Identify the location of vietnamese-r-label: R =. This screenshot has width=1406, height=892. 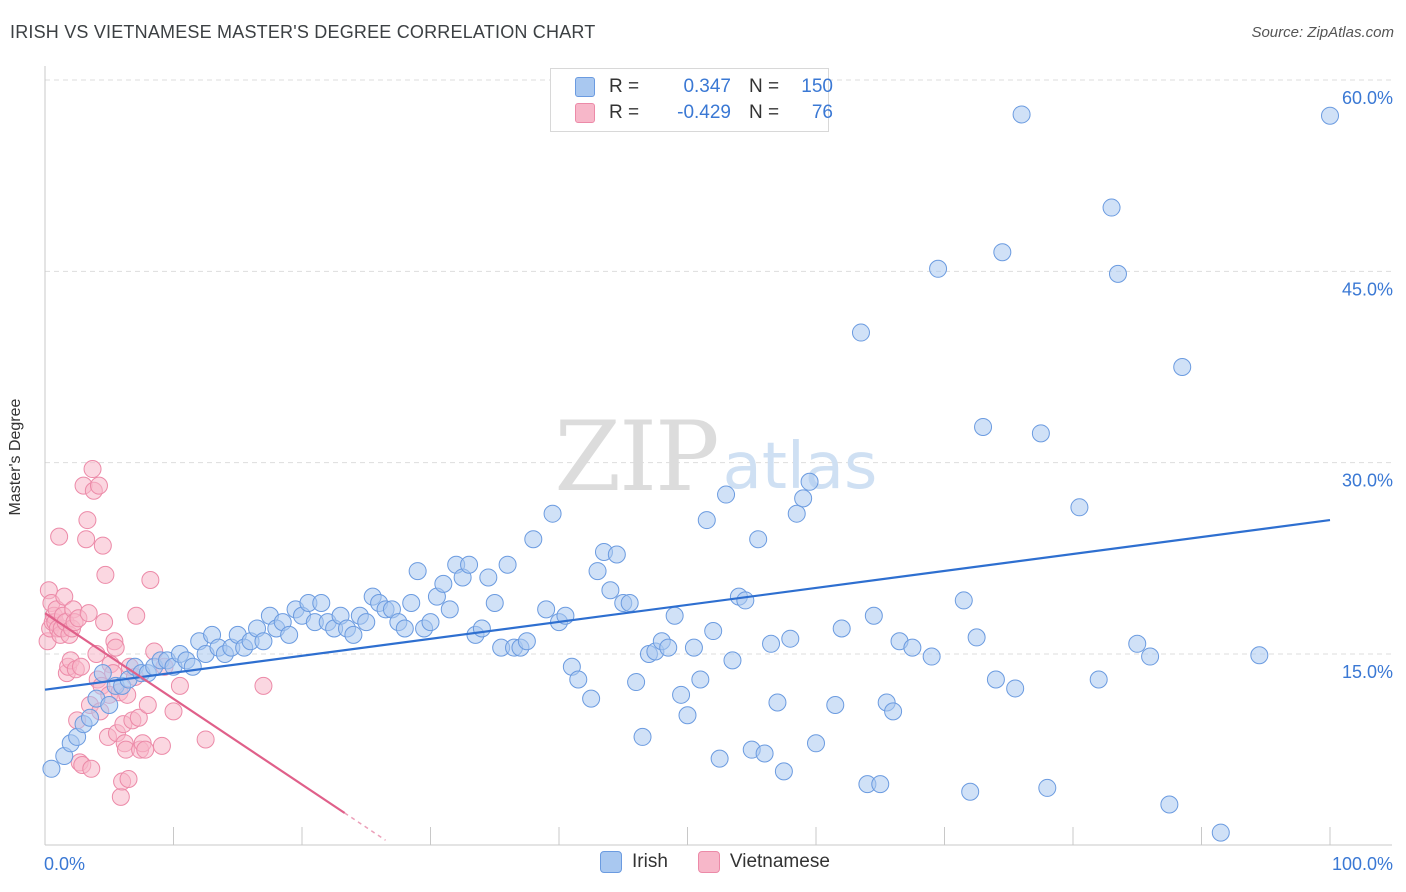
(624, 112).